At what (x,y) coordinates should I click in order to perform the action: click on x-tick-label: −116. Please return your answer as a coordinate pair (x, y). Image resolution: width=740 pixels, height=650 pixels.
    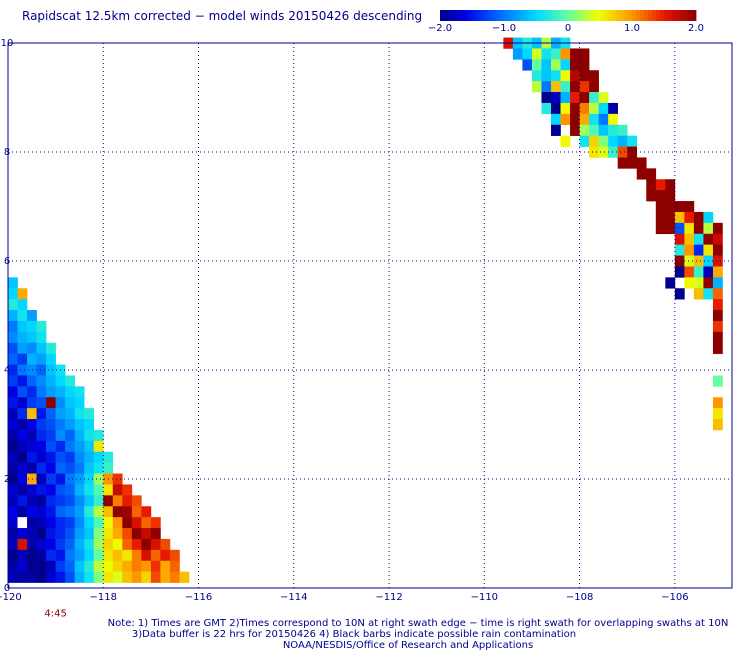
    Looking at the image, I should click on (198, 597).